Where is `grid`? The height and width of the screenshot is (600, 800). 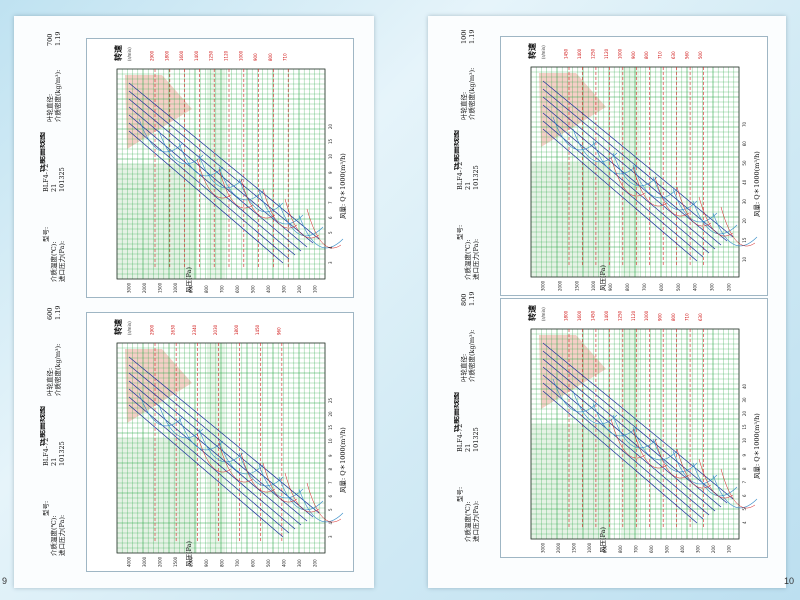
grid is located at coordinates (221, 174).